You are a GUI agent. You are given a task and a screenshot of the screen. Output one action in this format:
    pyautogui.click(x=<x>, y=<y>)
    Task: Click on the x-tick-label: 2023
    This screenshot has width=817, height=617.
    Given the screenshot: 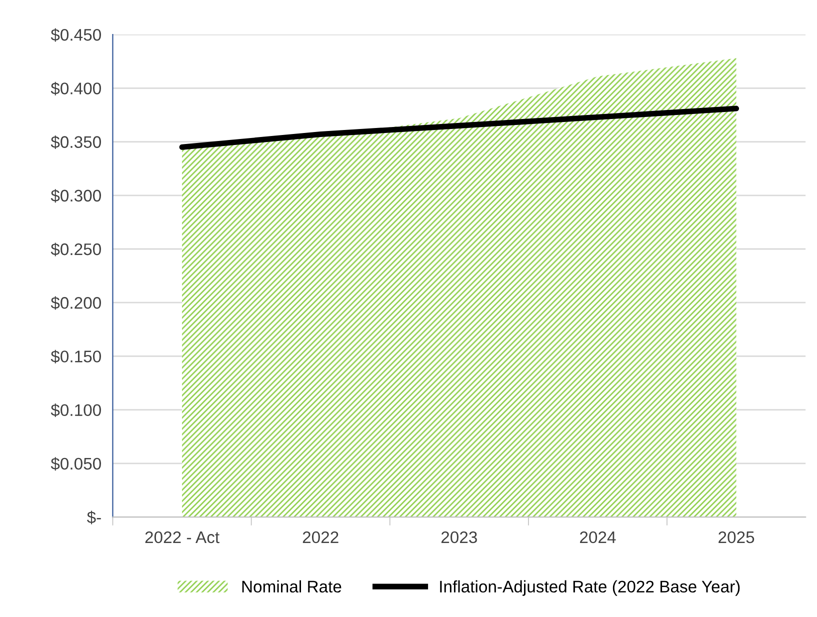 What is the action you would take?
    pyautogui.click(x=459, y=537)
    